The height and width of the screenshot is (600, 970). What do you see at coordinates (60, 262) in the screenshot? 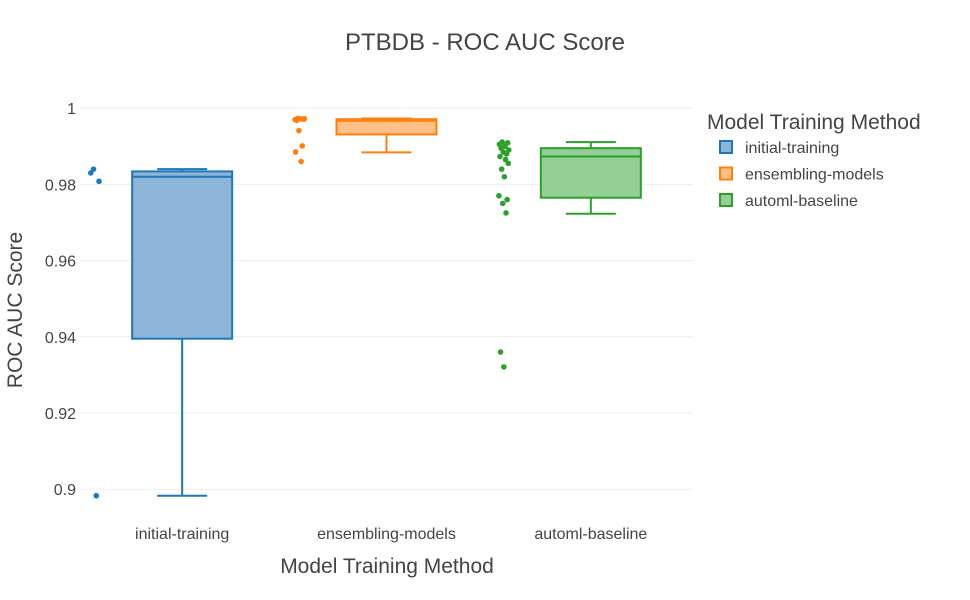
I see `y-tick-label: 0.96` at bounding box center [60, 262].